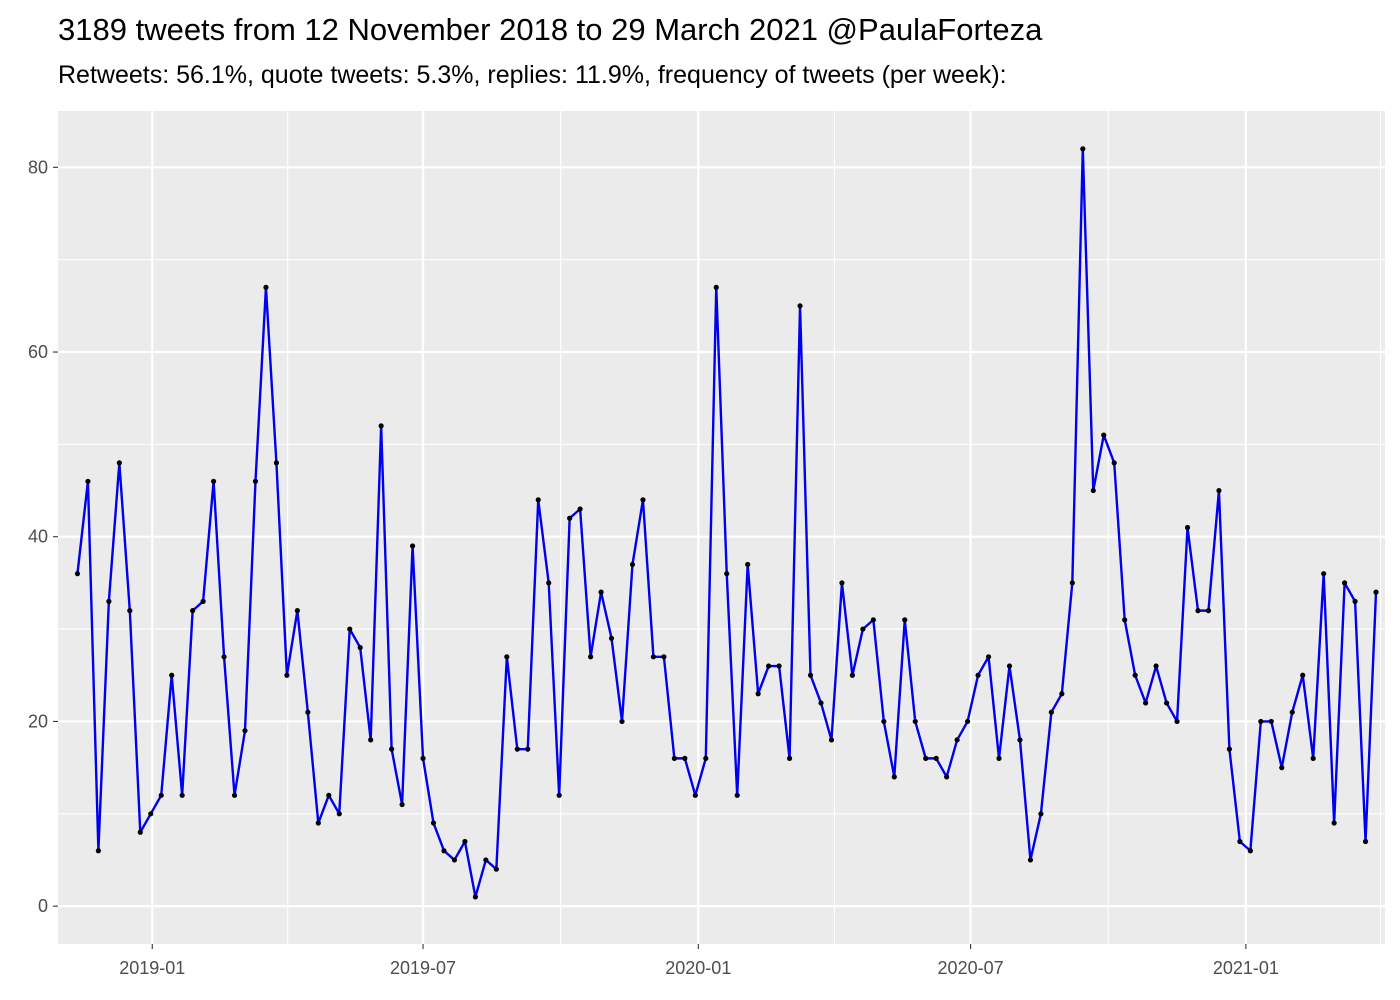 This screenshot has height=1000, width=1400. What do you see at coordinates (38, 721) in the screenshot?
I see `y-tick-label: 20` at bounding box center [38, 721].